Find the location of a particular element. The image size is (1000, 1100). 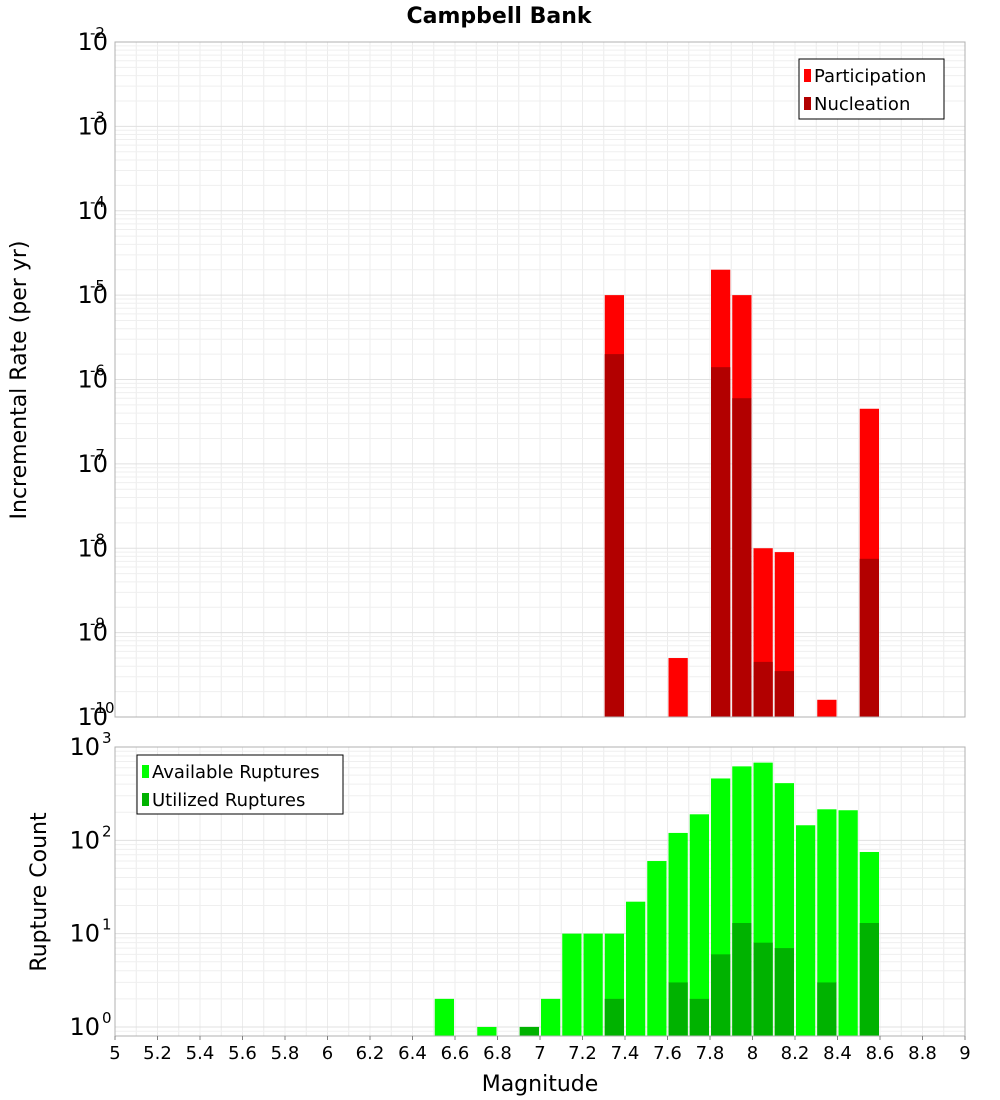

x-tick-label: 7.8 is located at coordinates (710, 1053).